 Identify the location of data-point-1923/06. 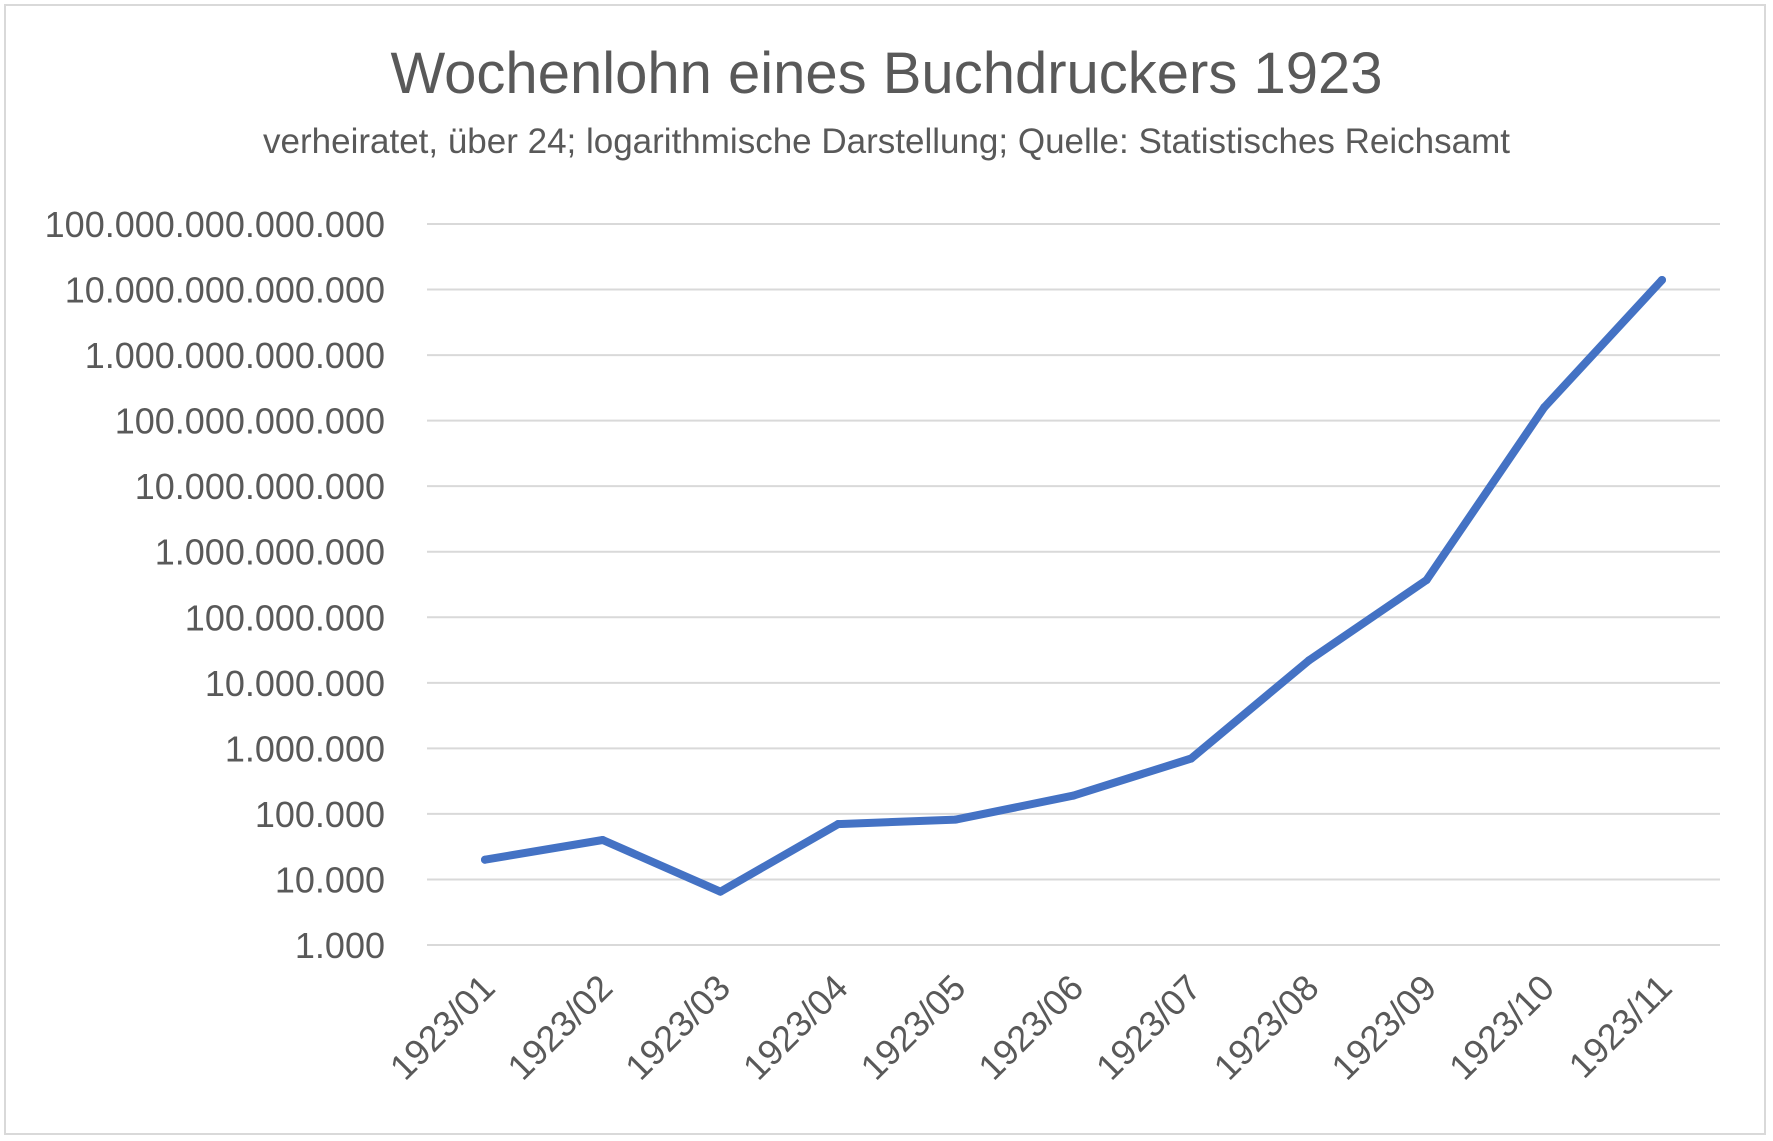
(1073, 795).